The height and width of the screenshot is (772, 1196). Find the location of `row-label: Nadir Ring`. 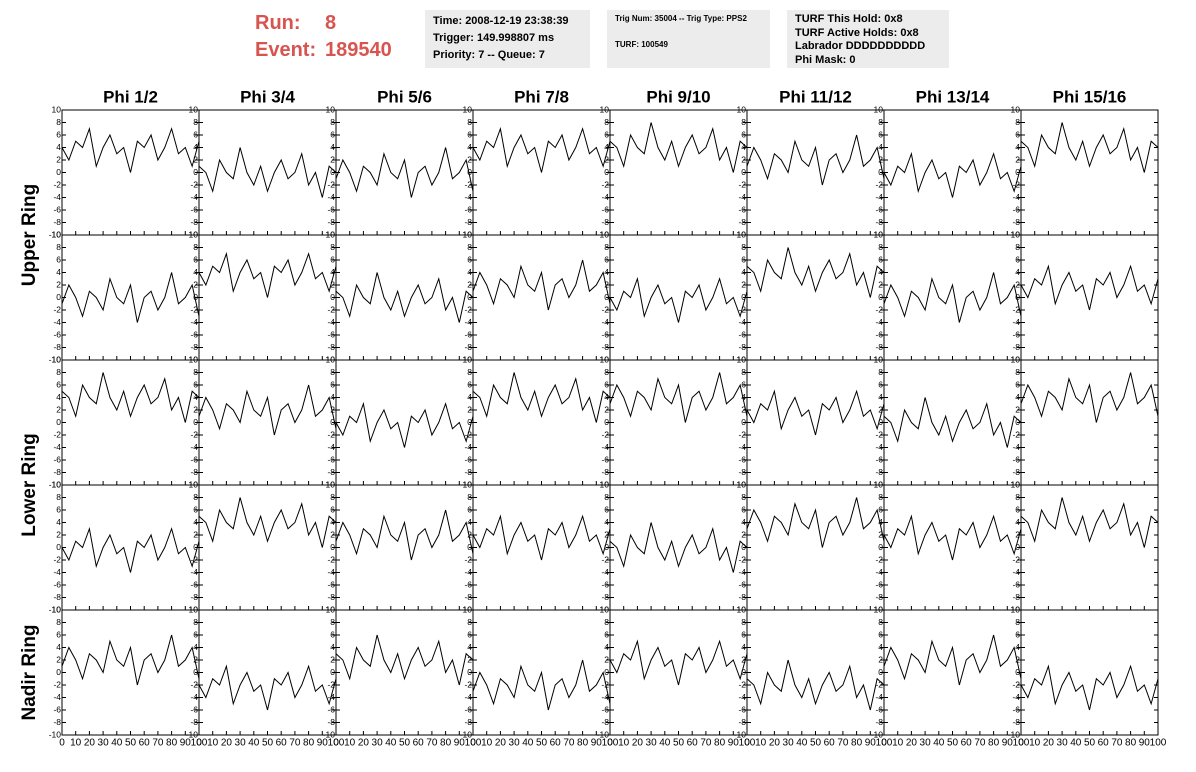

row-label: Nadir Ring is located at coordinates (29, 672).